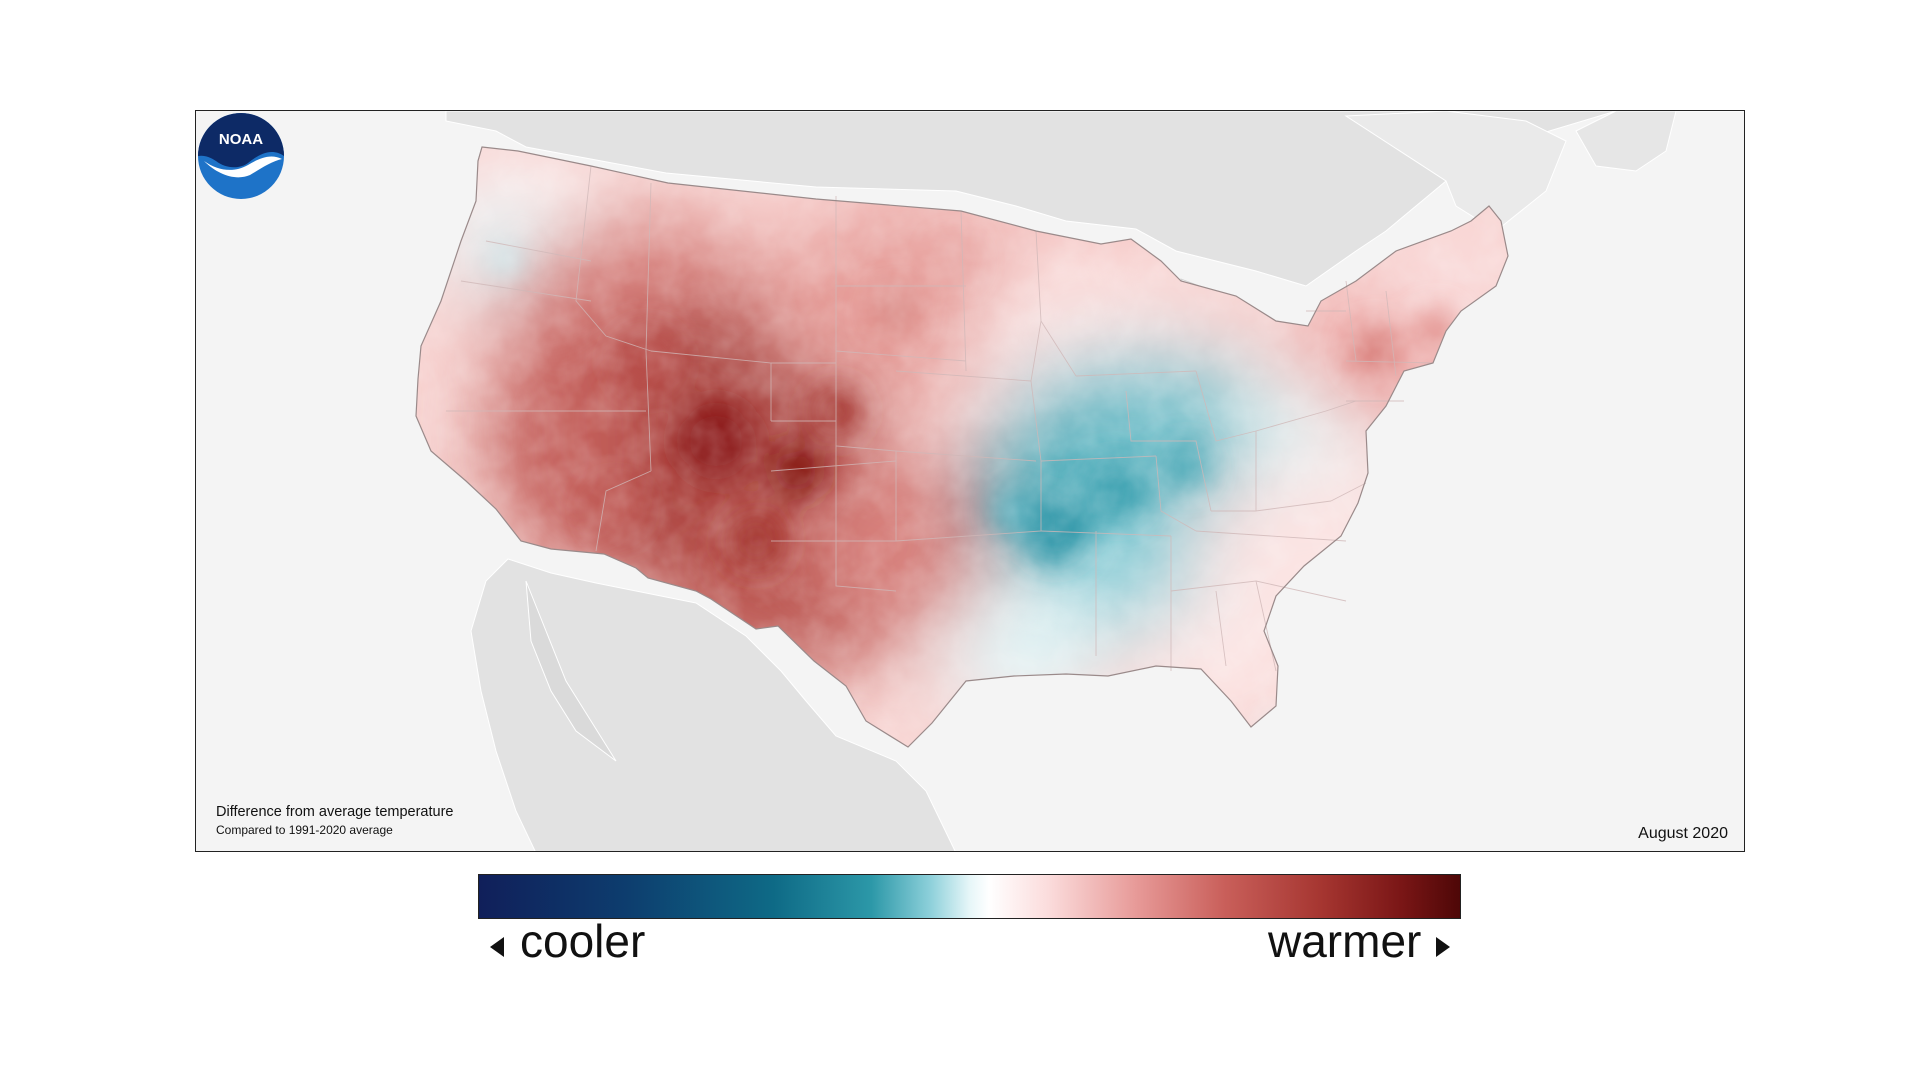 Image resolution: width=1920 pixels, height=1080 pixels. I want to click on noaa-logo-icon: NOAA, so click(241, 156).